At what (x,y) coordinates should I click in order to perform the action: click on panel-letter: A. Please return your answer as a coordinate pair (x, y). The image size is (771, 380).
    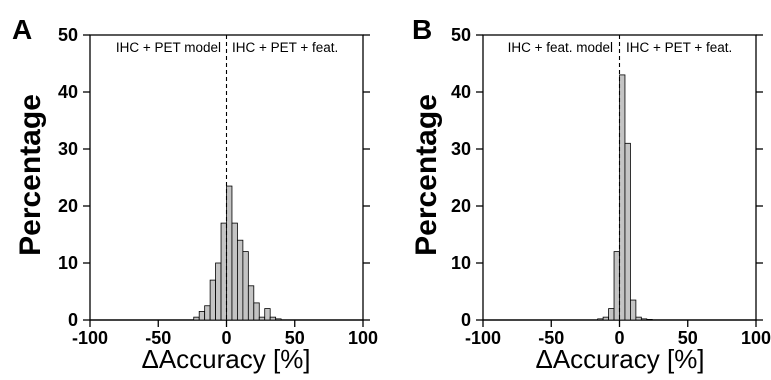
    Looking at the image, I should click on (22, 29).